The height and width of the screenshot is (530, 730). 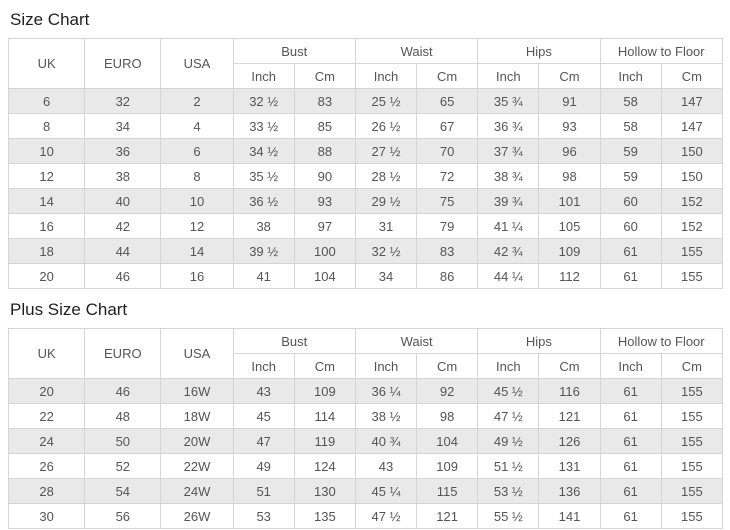 I want to click on table-cell: 39 ¾, so click(x=508, y=201).